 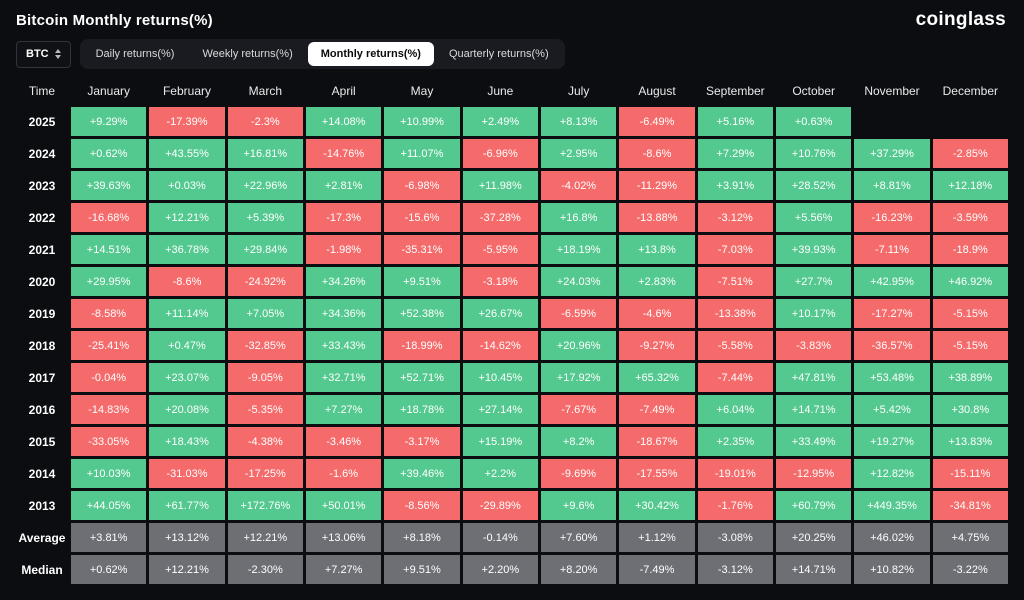 I want to click on return-cell: -35.31%, so click(x=422, y=249).